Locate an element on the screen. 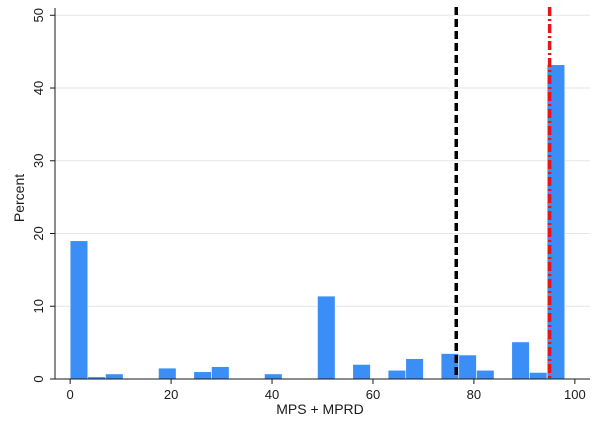 This screenshot has width=602, height=424. x-axis-title: MPS + MPRD is located at coordinates (320, 409).